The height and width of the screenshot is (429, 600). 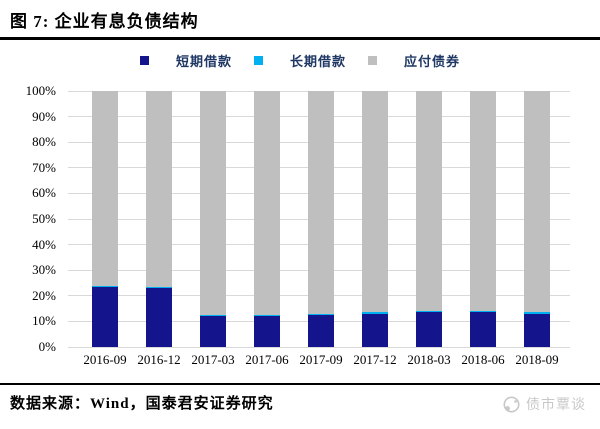 What do you see at coordinates (40, 90) in the screenshot?
I see `y-tick-label: 100%` at bounding box center [40, 90].